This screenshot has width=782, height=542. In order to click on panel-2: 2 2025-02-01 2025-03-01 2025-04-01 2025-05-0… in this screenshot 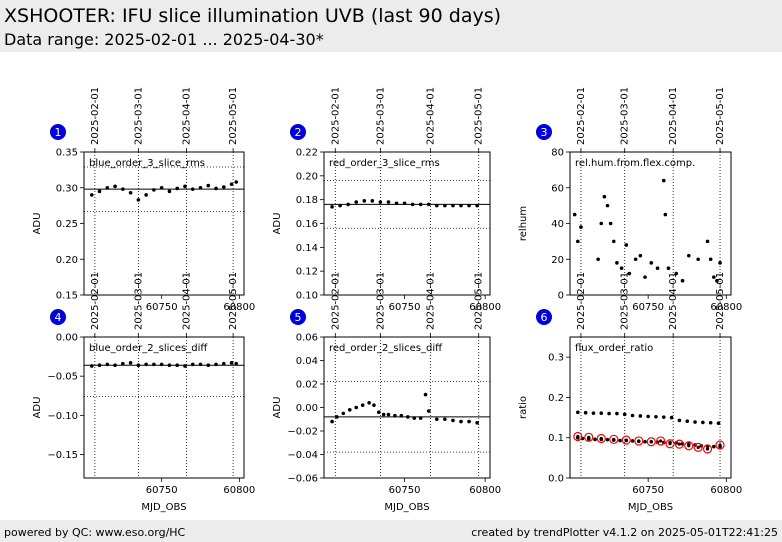, I will do `click(386, 200)`.